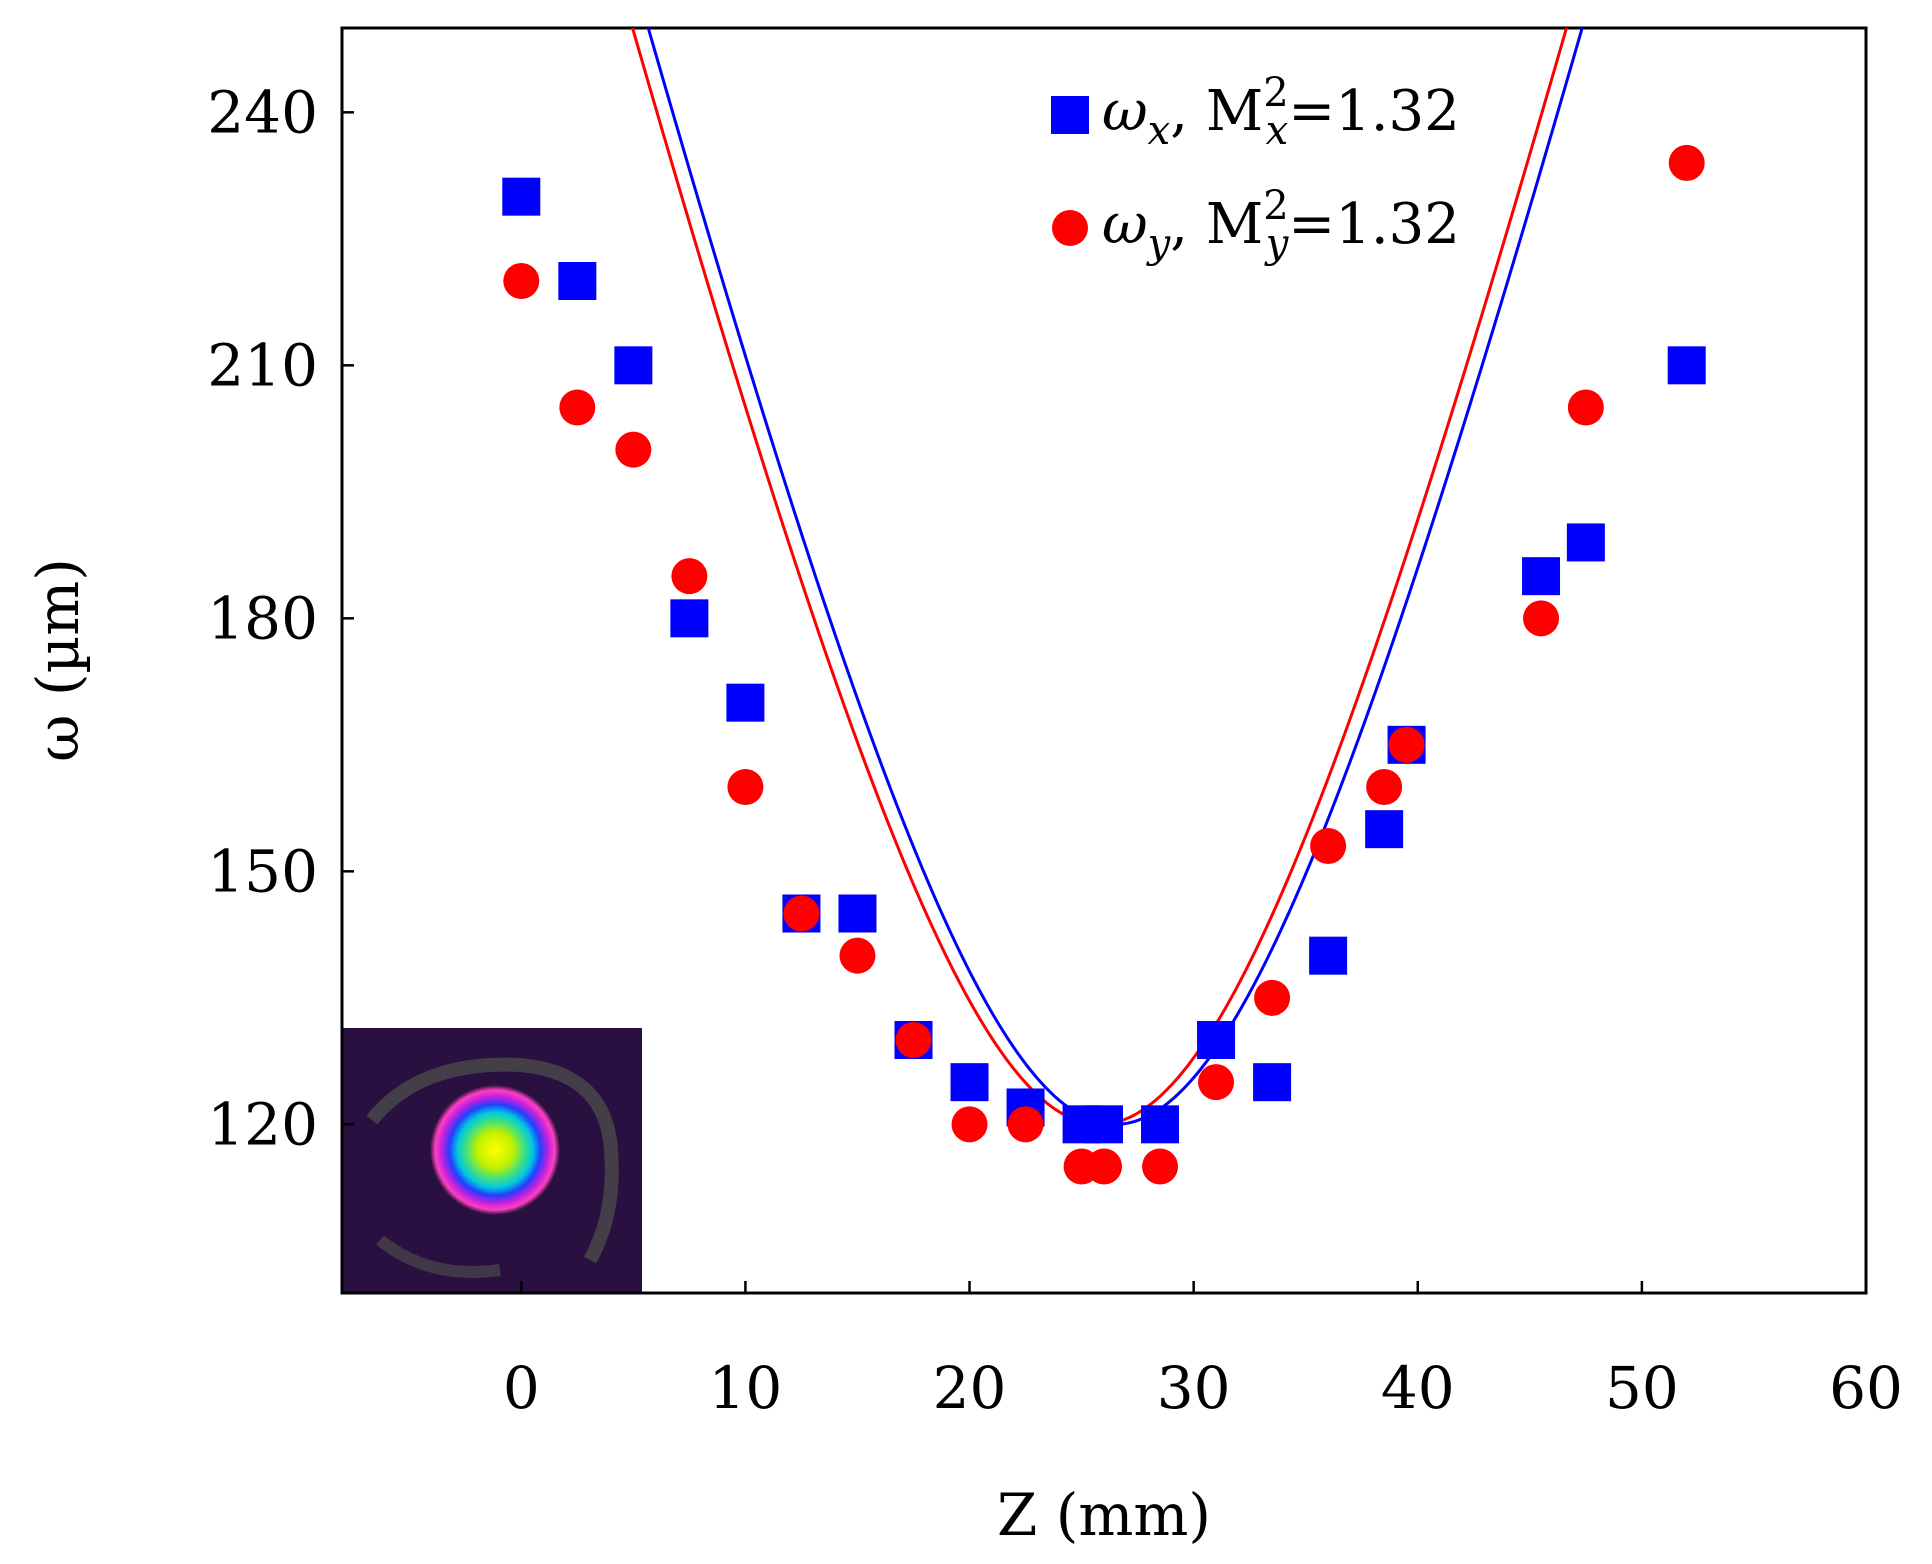 Image resolution: width=1932 pixels, height=1564 pixels. I want to click on x-tick-label: 50, so click(1642, 1388).